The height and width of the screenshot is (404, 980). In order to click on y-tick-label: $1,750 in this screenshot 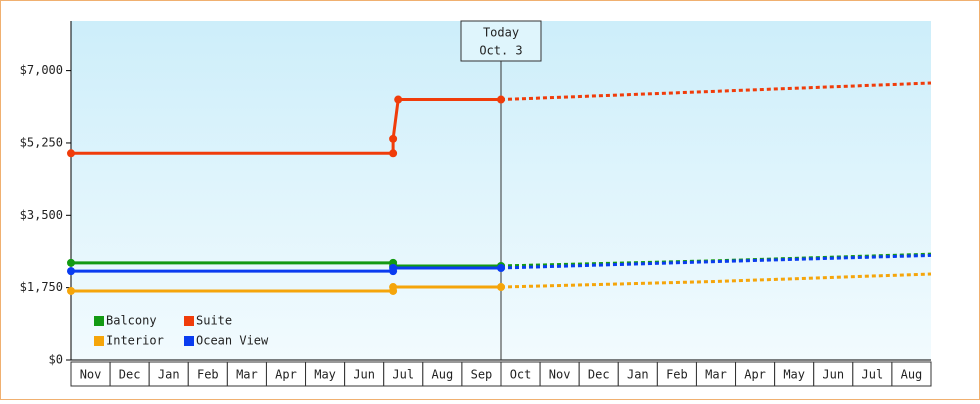, I will do `click(41, 287)`.